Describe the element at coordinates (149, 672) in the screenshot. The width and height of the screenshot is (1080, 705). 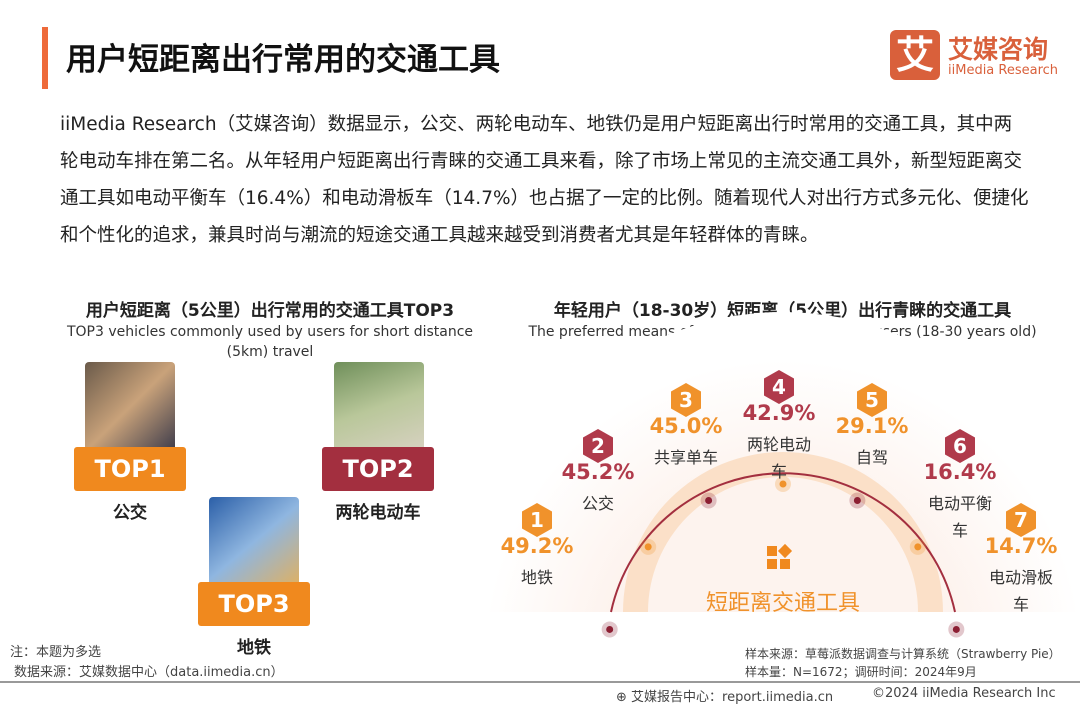
I see `data-source: 数据来源：艾媒数据中心（data.iimedia.cn）` at that location.